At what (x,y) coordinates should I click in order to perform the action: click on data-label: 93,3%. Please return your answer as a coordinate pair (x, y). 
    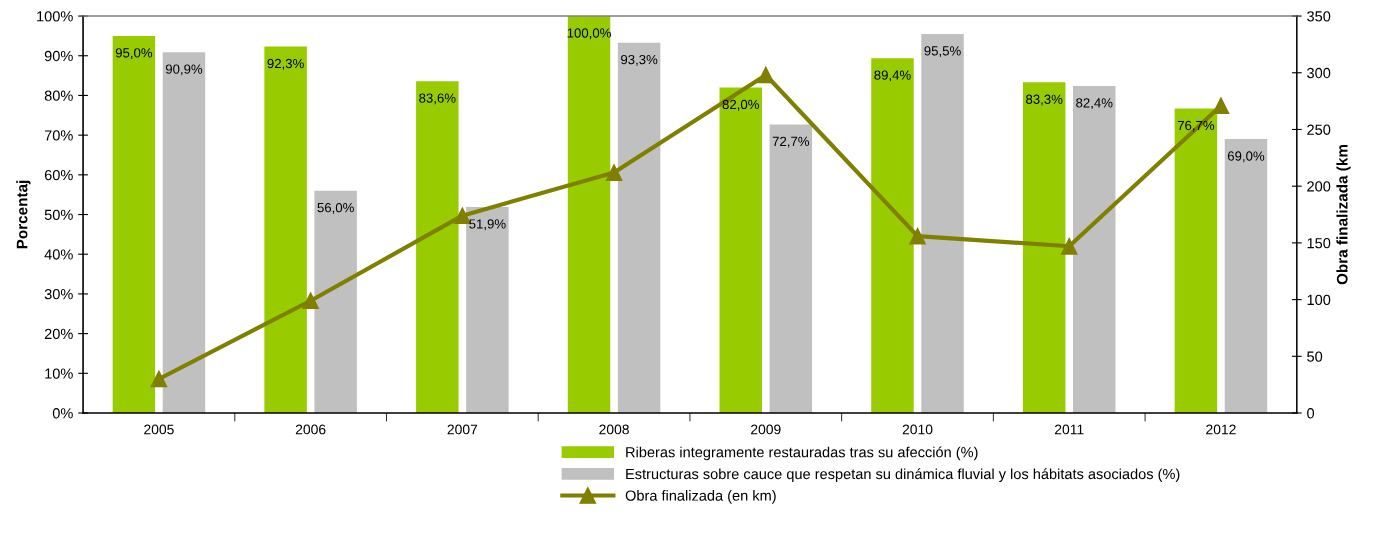
    Looking at the image, I should click on (639, 60).